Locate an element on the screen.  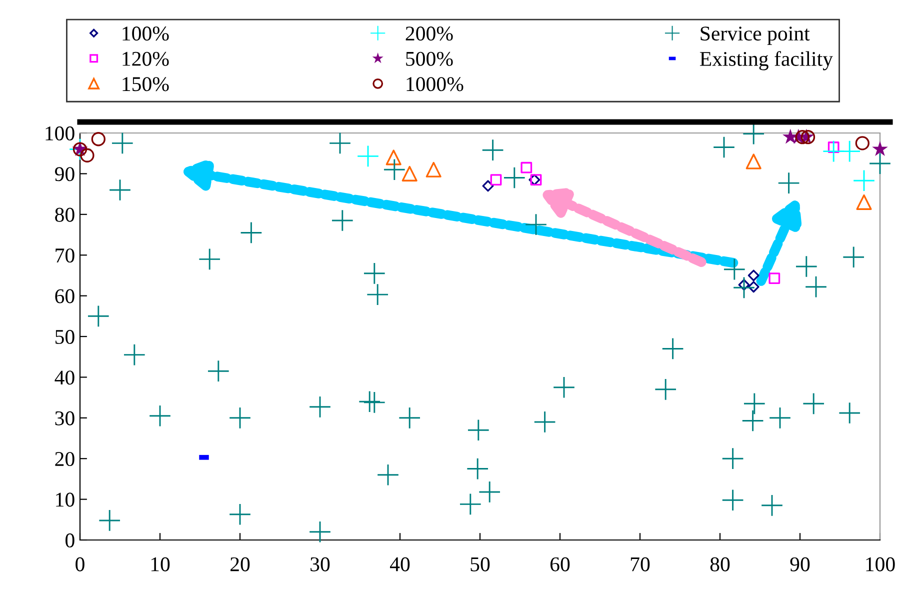
y-tick-label: 10 is located at coordinates (65, 499).